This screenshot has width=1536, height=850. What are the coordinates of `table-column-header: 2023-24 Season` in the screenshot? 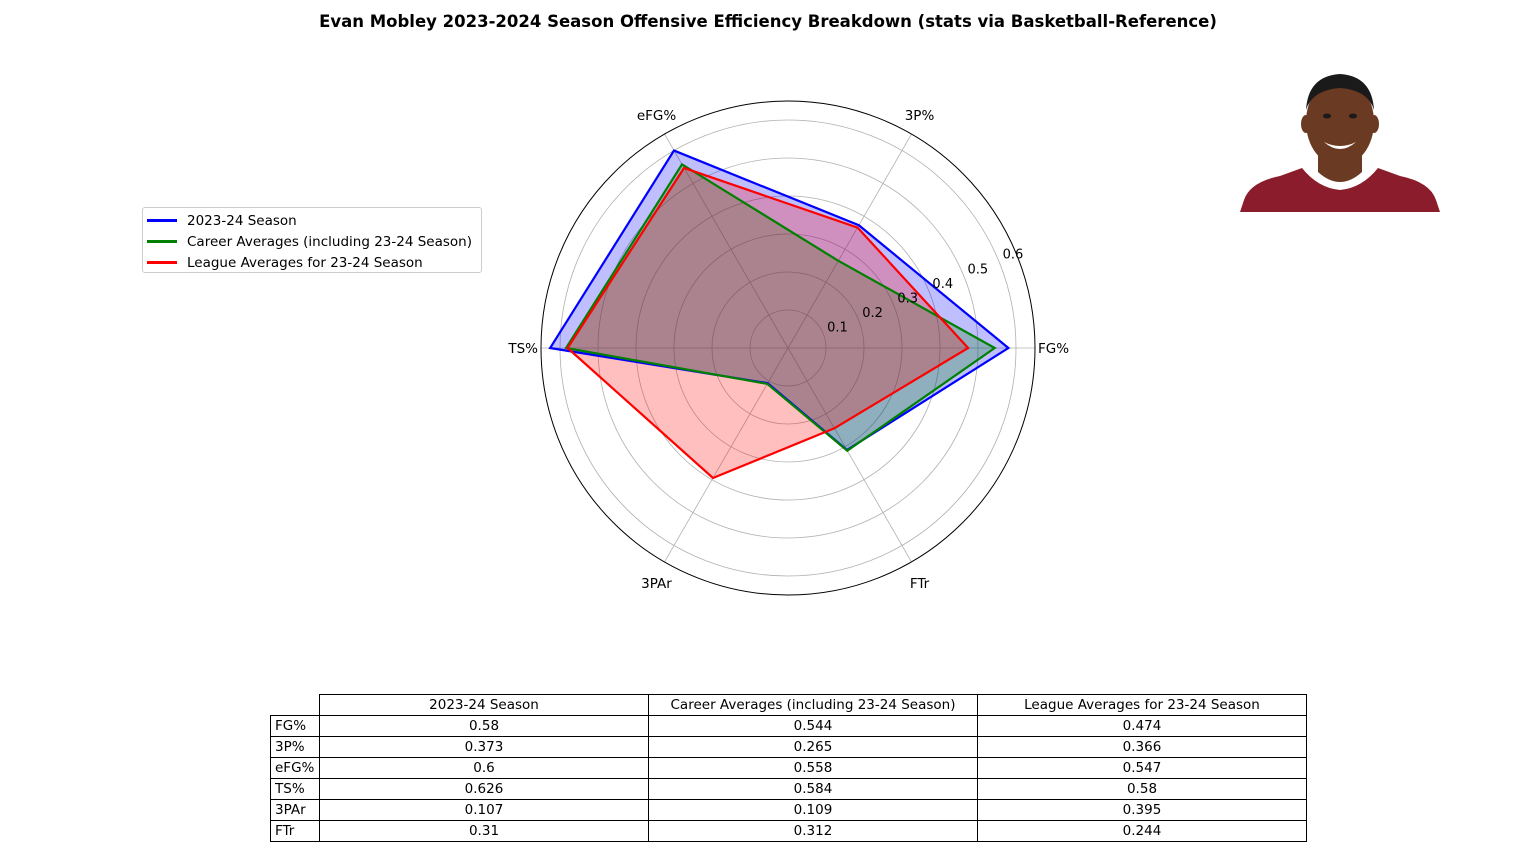 It's located at (484, 705).